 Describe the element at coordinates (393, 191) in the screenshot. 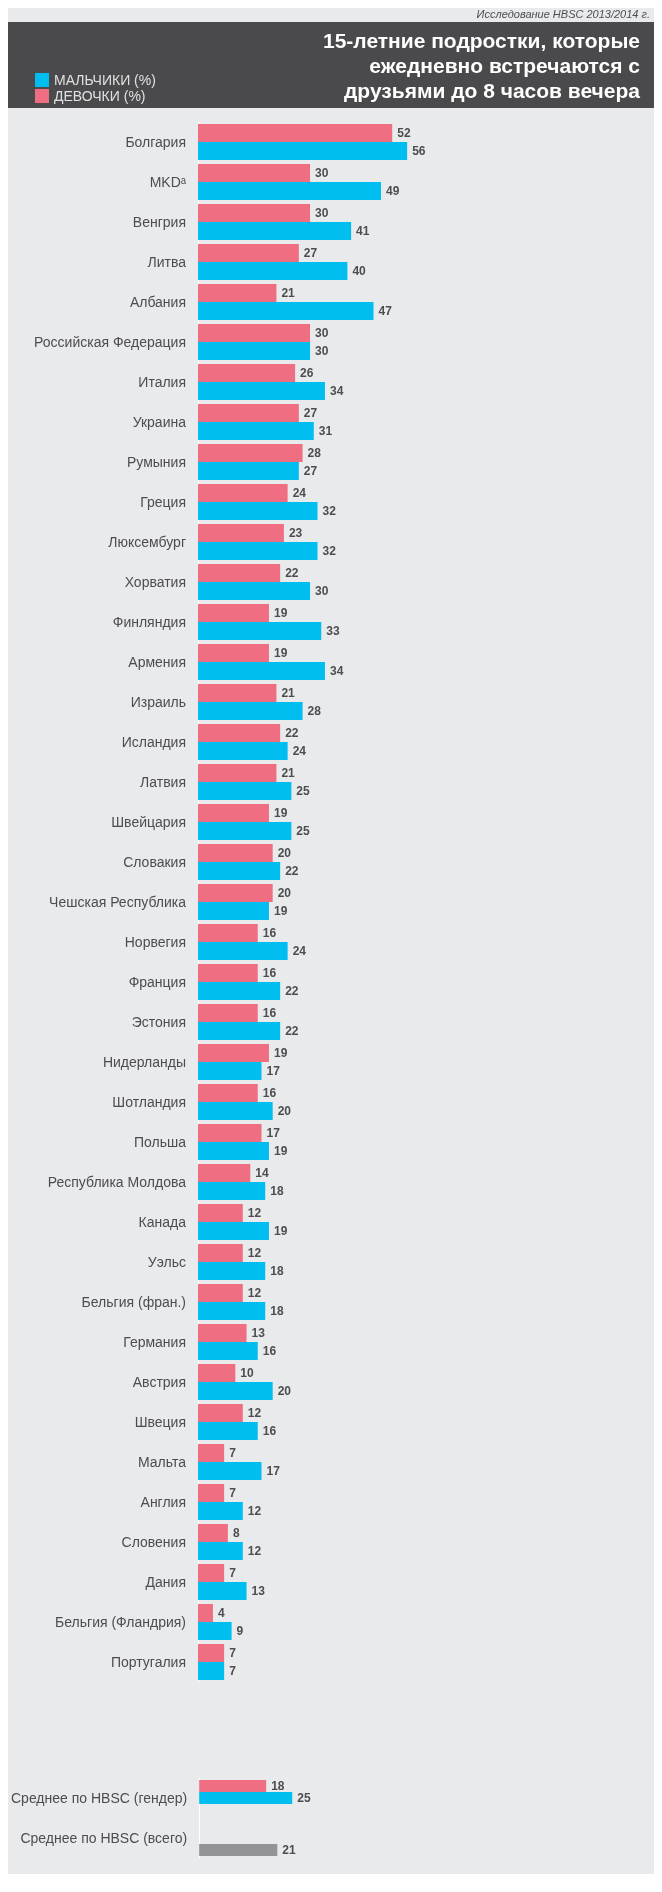

I see `data-label: 49` at that location.